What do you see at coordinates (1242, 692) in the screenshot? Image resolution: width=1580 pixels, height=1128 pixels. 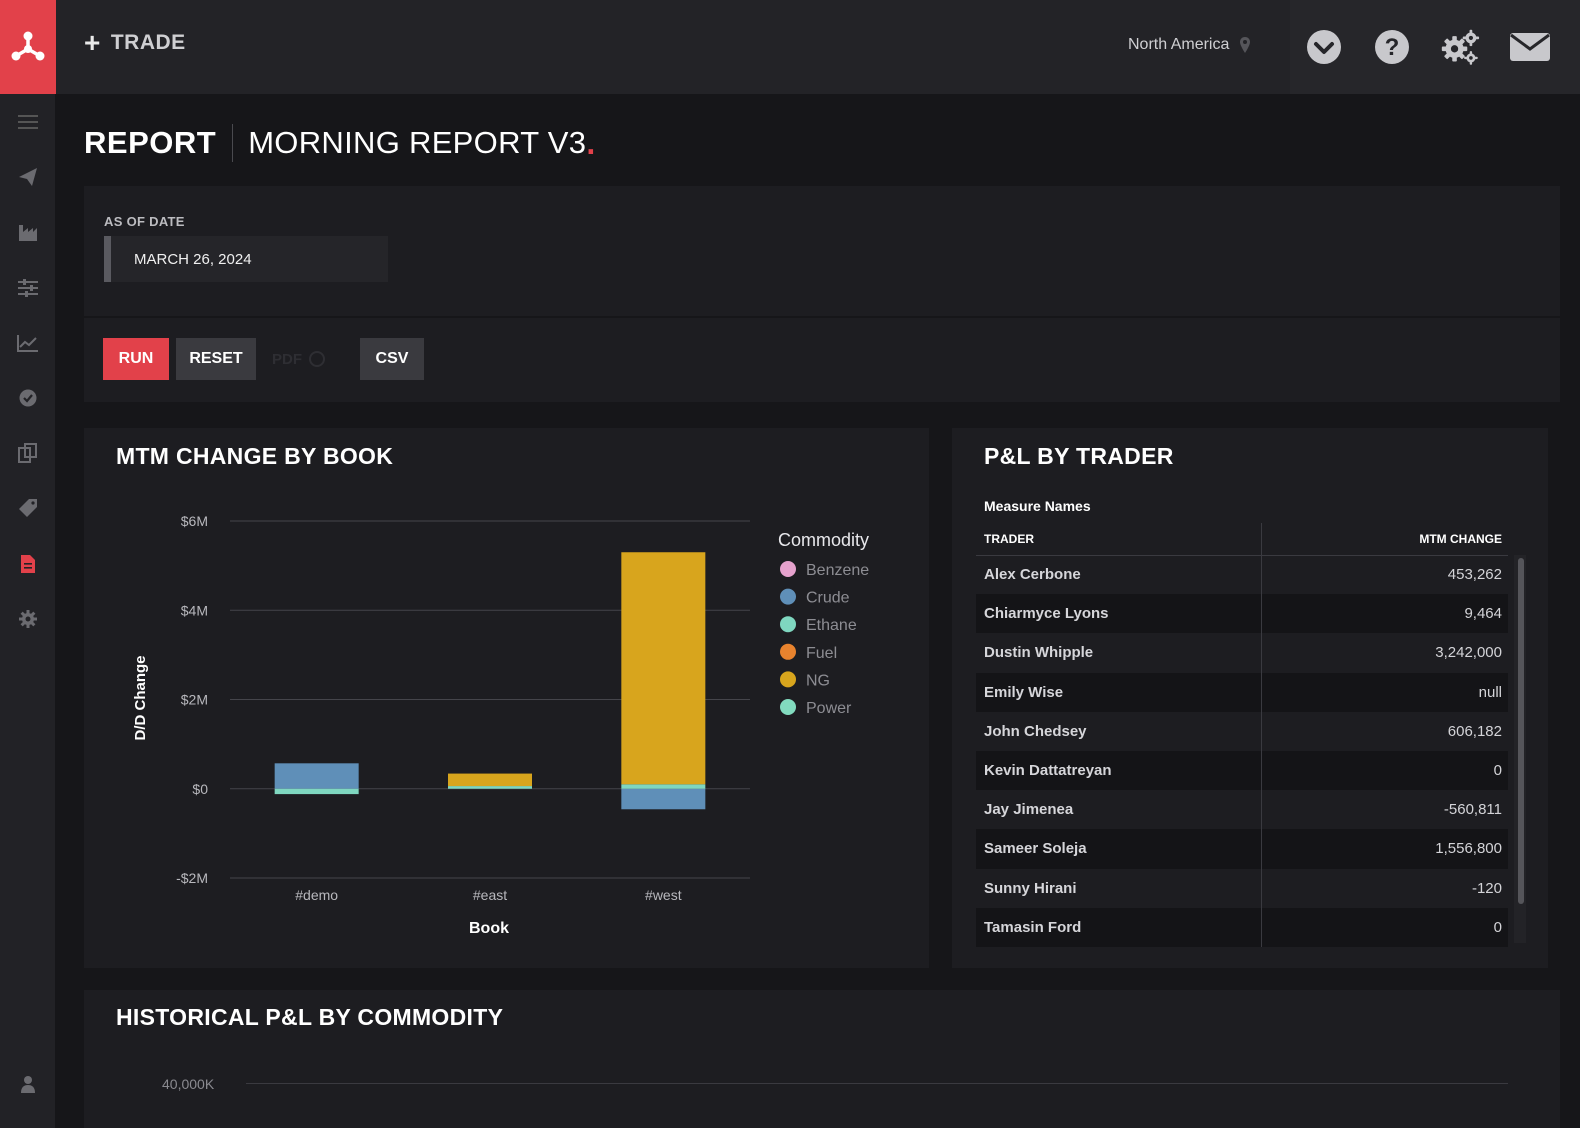 I see `table-row: Emily Wise null` at bounding box center [1242, 692].